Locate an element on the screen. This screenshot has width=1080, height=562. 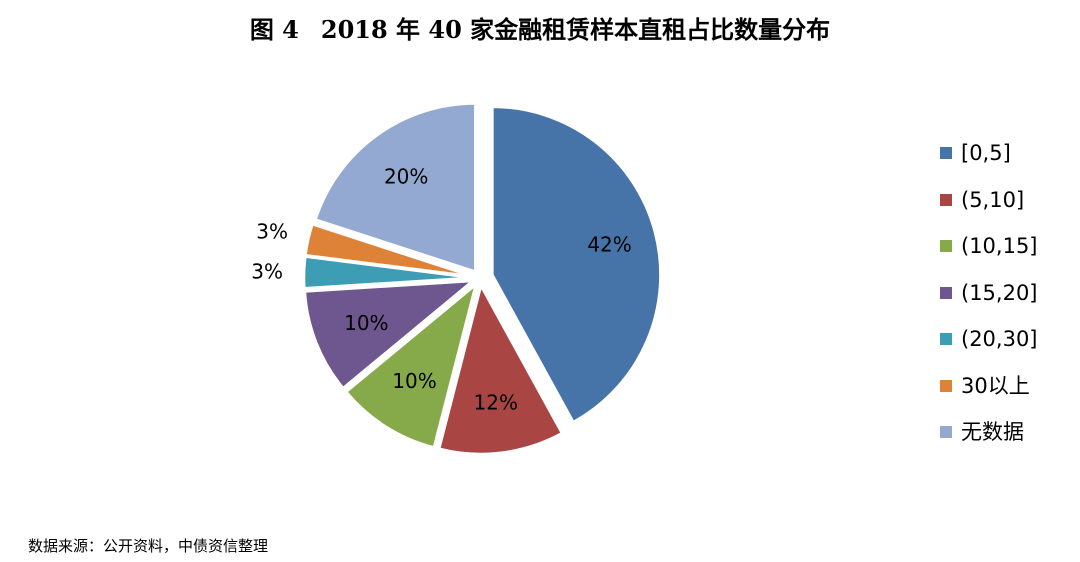
title-text: 2018 年 40 家金融租赁样本直租占比数量分布 is located at coordinates (575, 29).